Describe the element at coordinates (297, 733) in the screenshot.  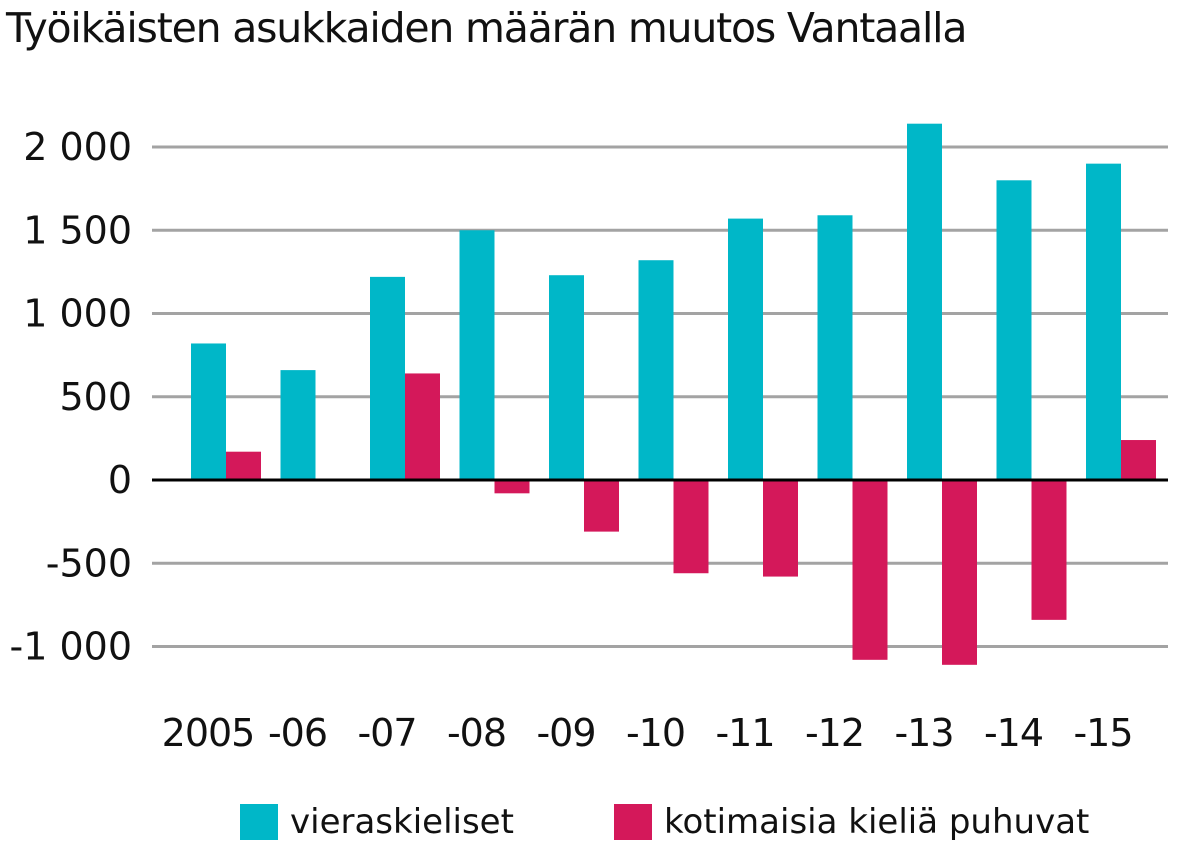
I see `x-tick-label: -06` at that location.